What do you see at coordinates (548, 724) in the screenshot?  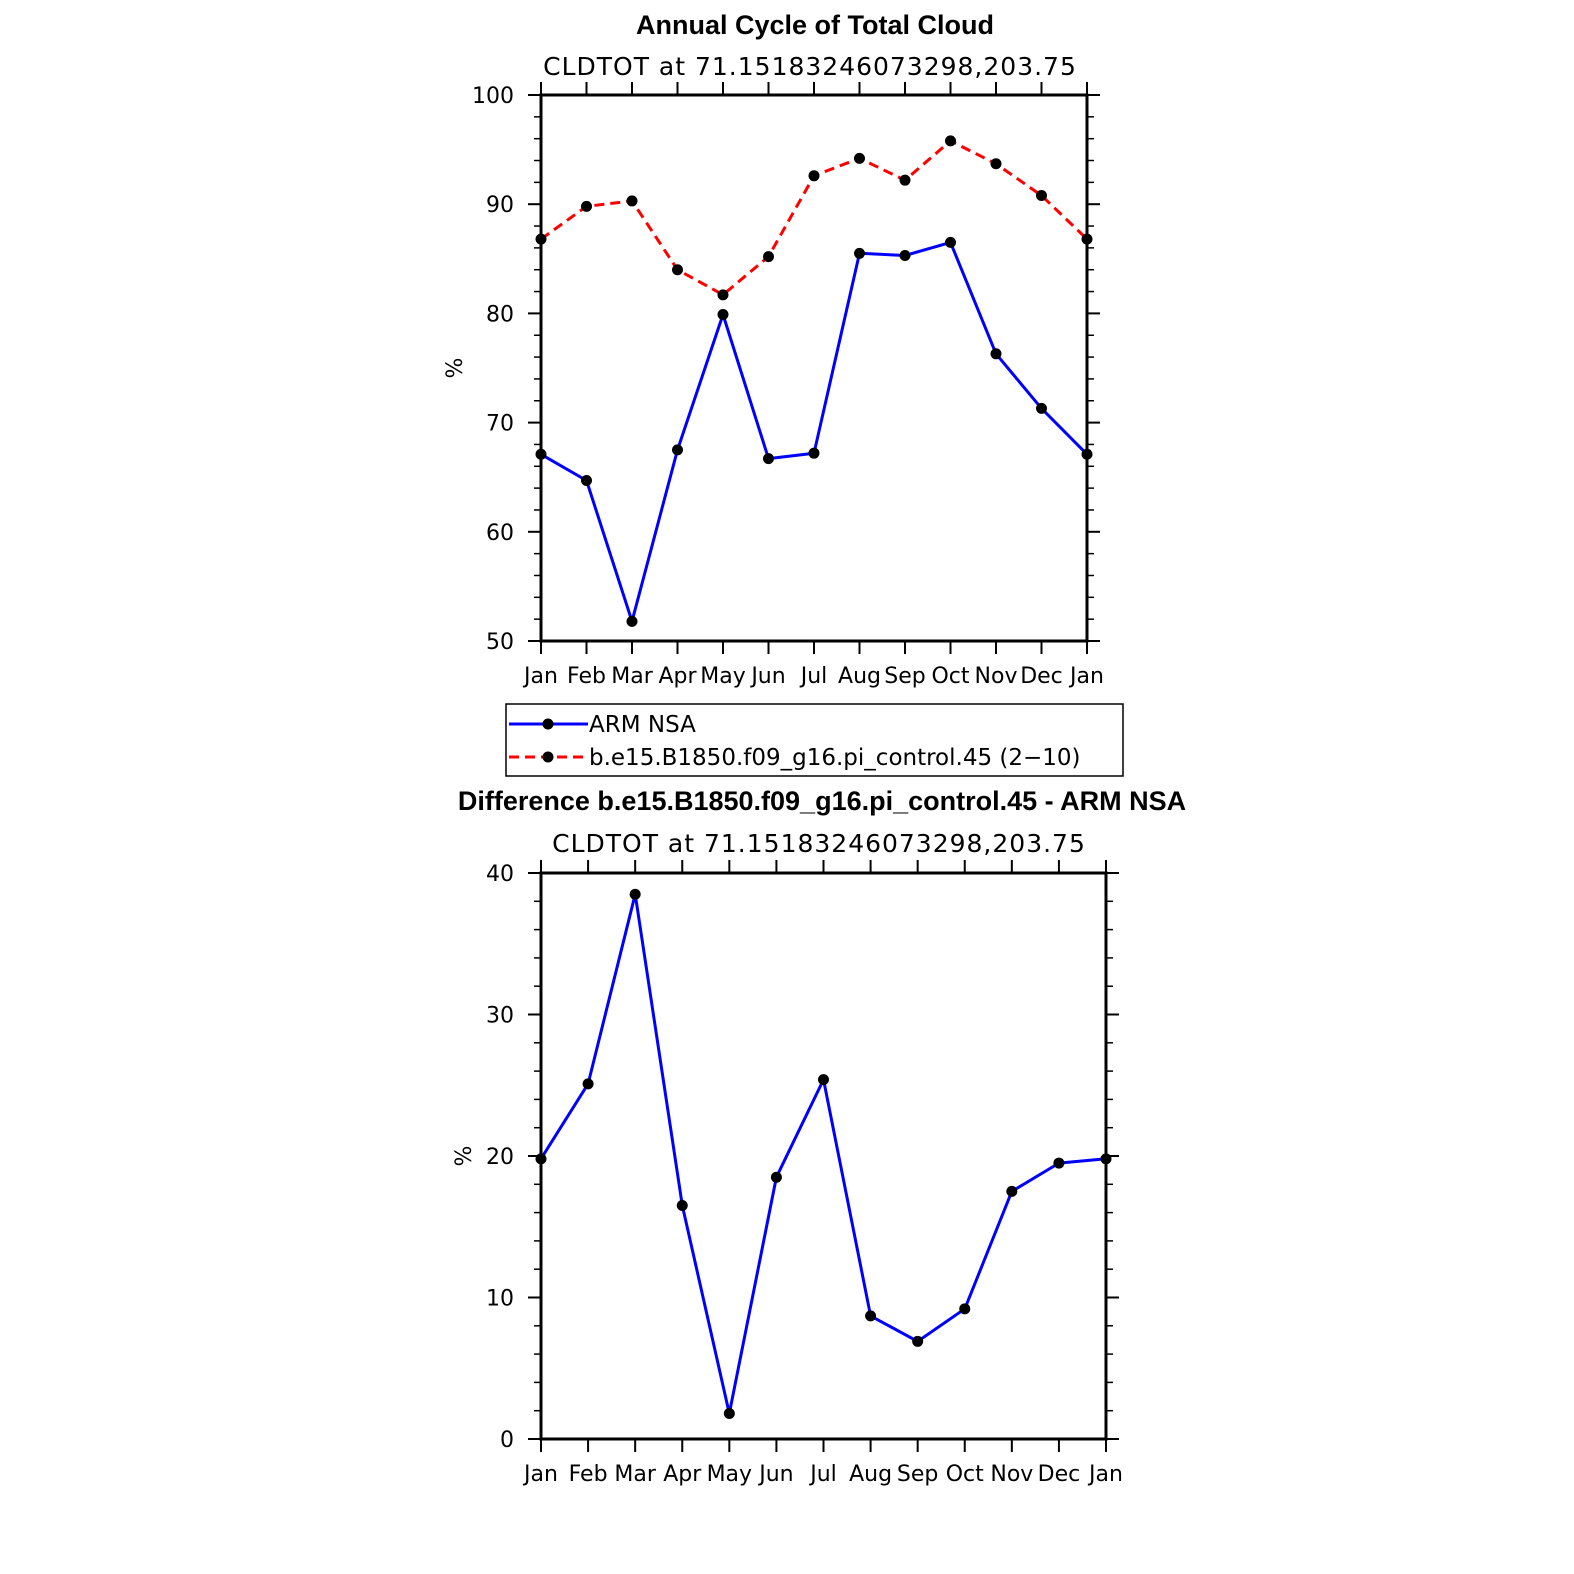 I see `legend-marker-arm-nsa` at bounding box center [548, 724].